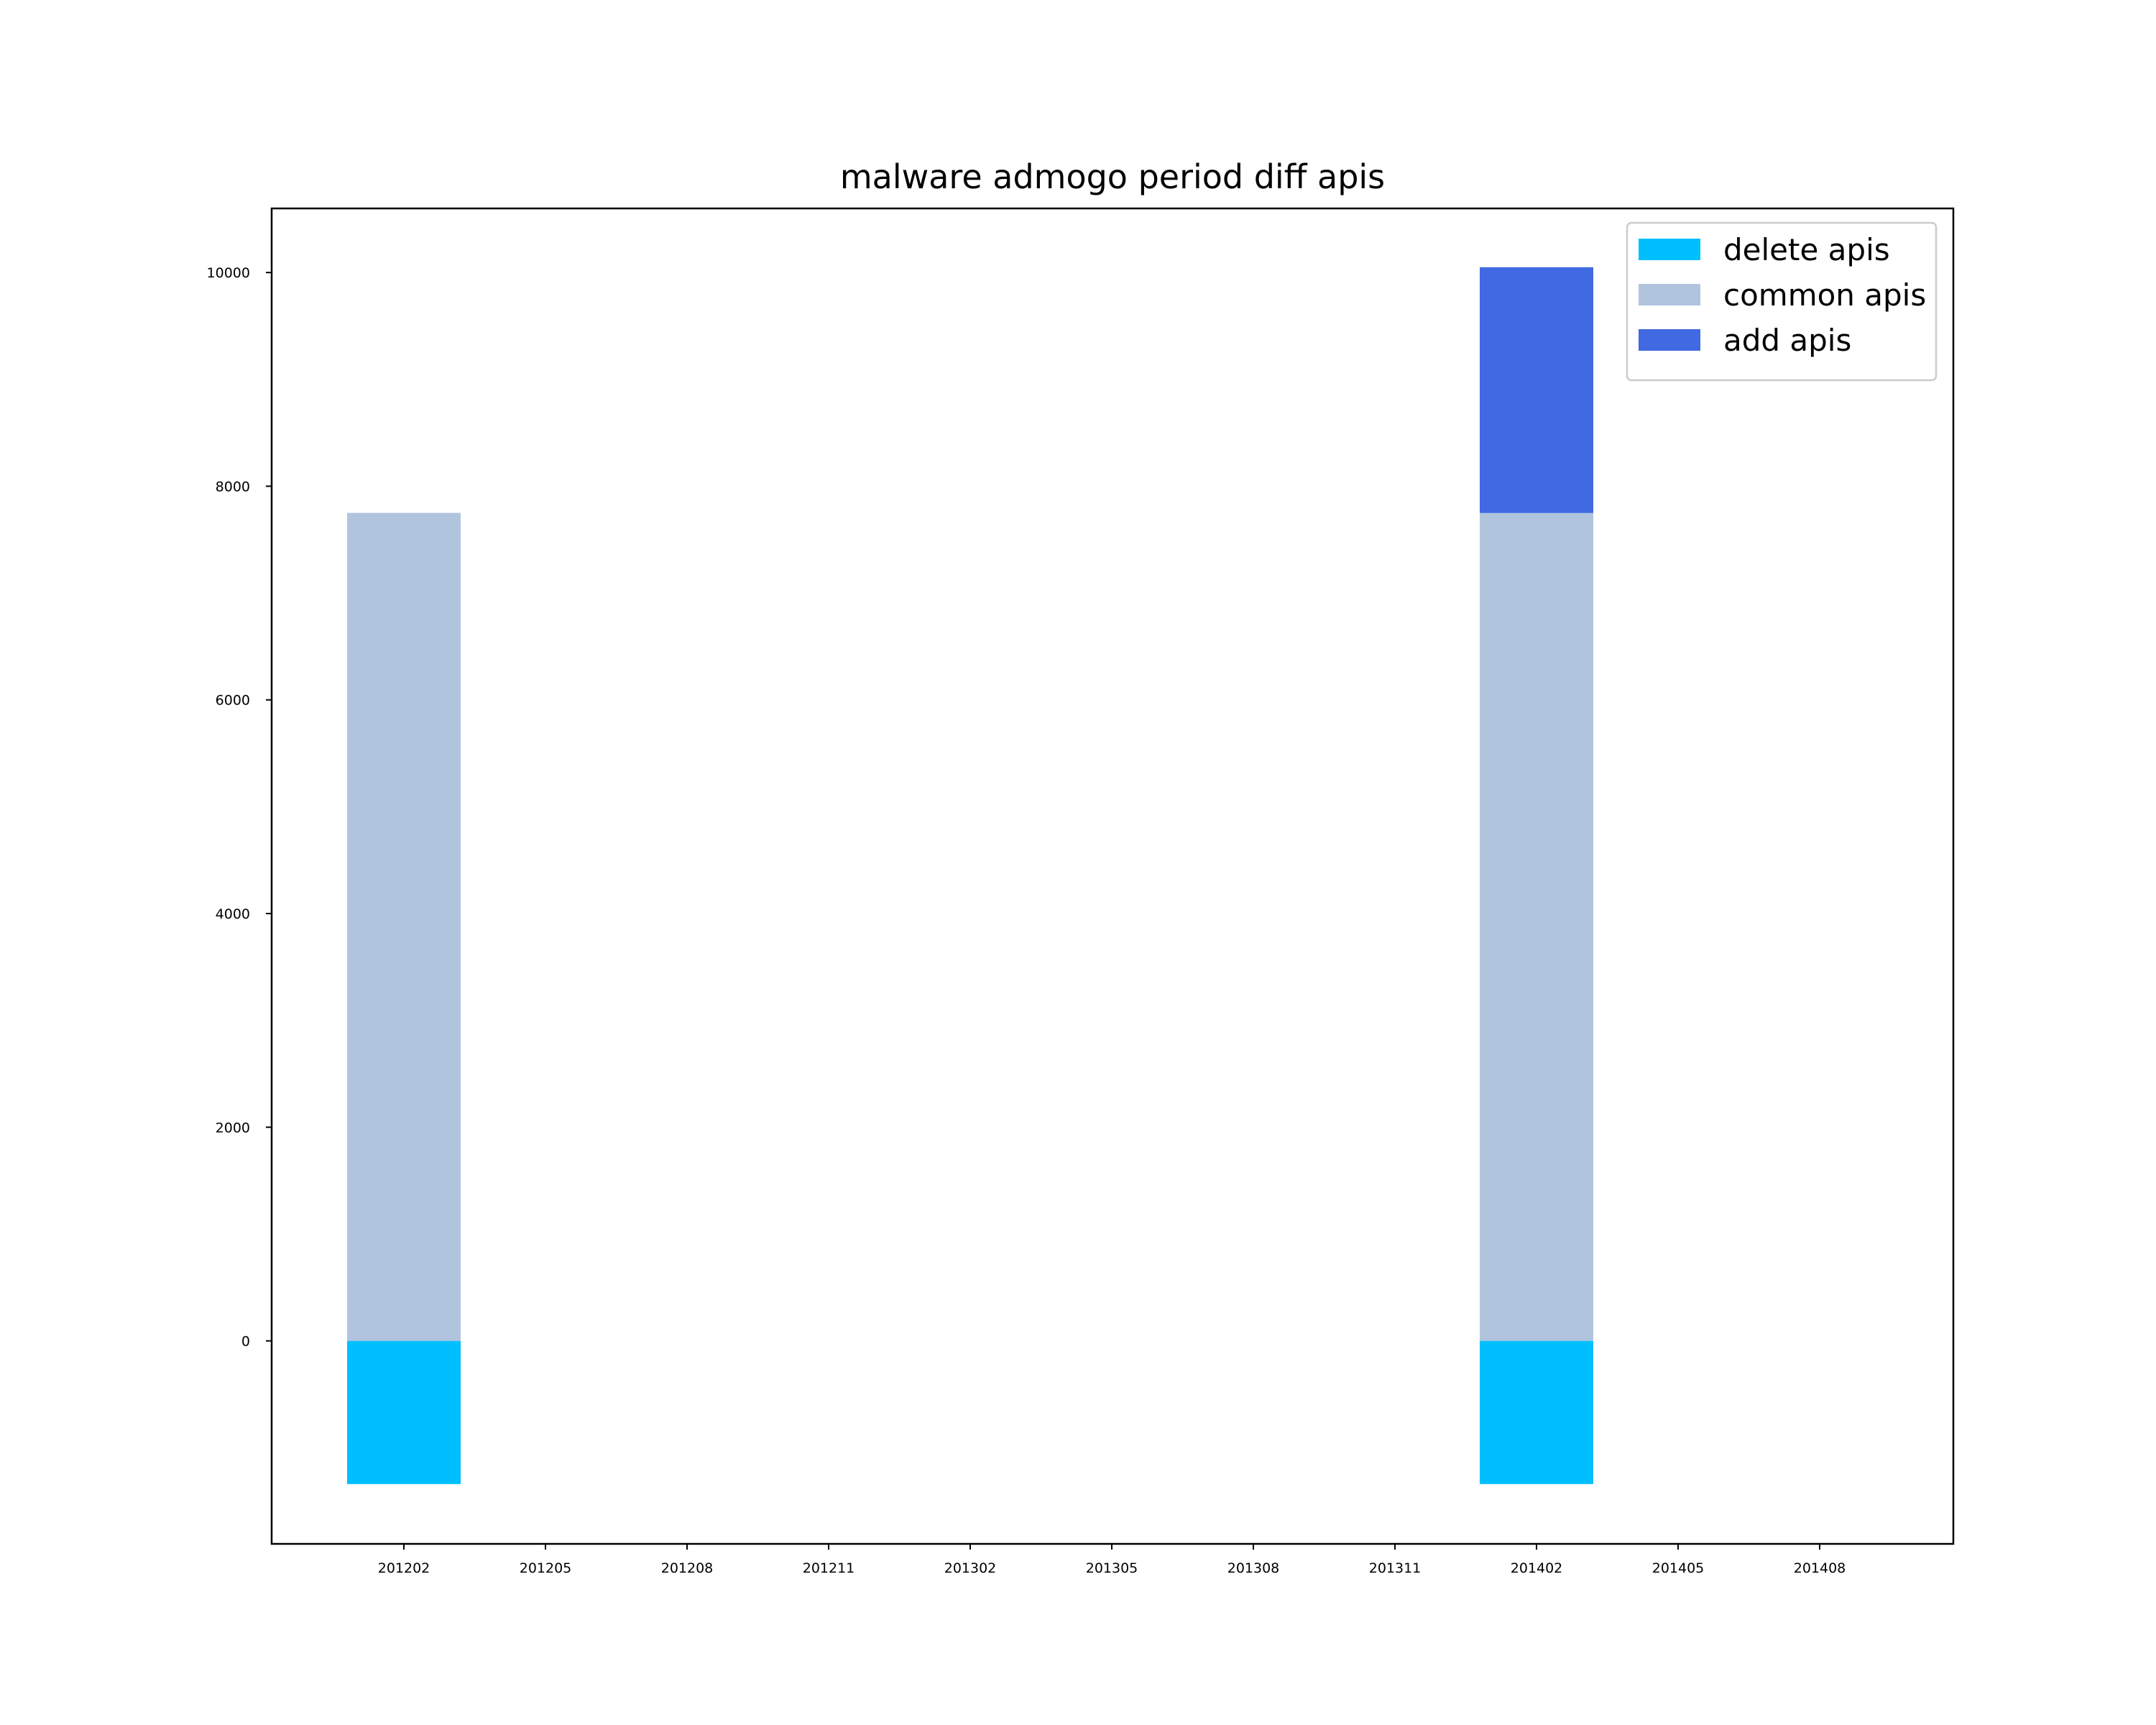 The height and width of the screenshot is (1725, 2156). I want to click on legend-label-common-apis: common apis, so click(1825, 295).